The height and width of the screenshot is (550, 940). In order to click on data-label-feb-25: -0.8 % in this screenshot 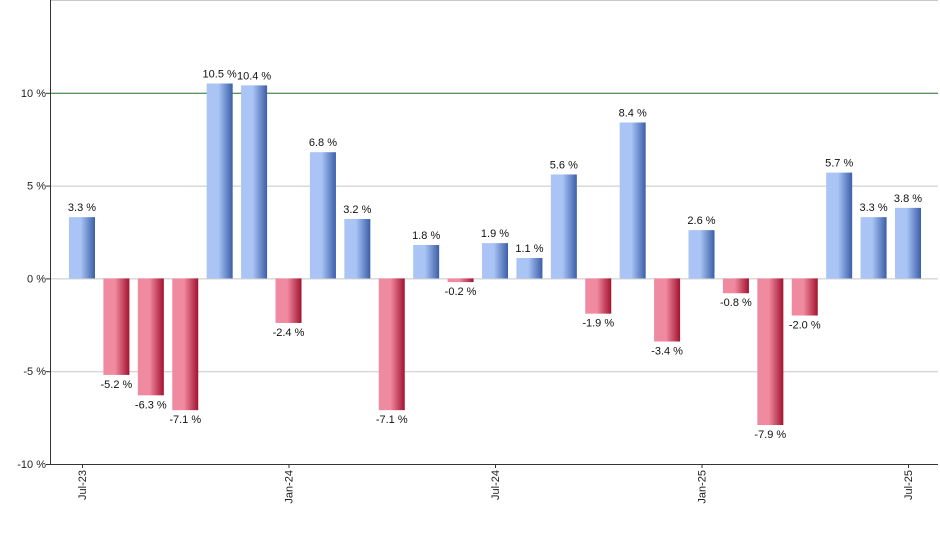, I will do `click(736, 303)`.